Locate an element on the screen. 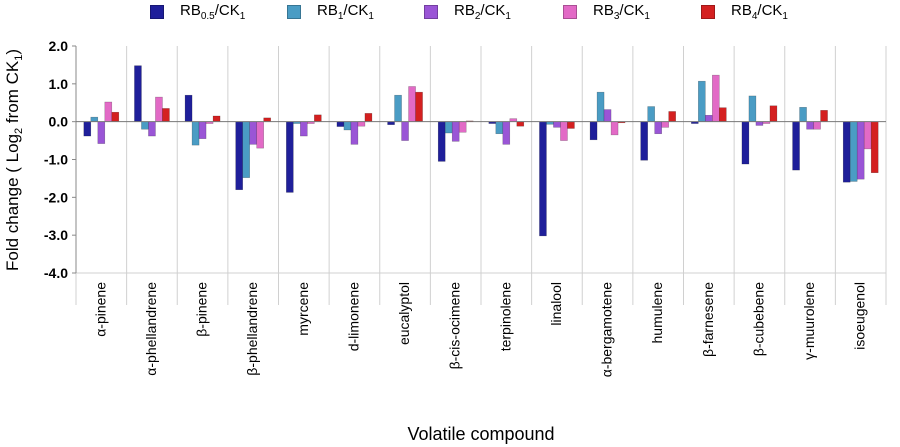 The width and height of the screenshot is (900, 447). x-tick-label: β-farnesene is located at coordinates (708, 319).